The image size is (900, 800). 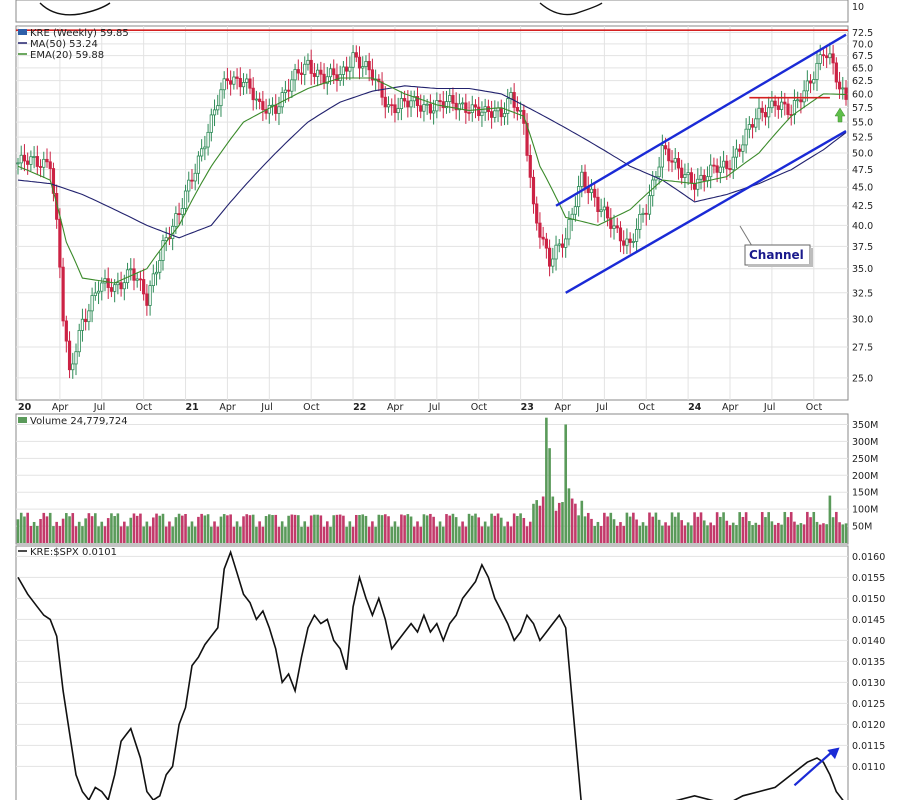 I want to click on price-y-tick: 57.5, so click(x=862, y=108).